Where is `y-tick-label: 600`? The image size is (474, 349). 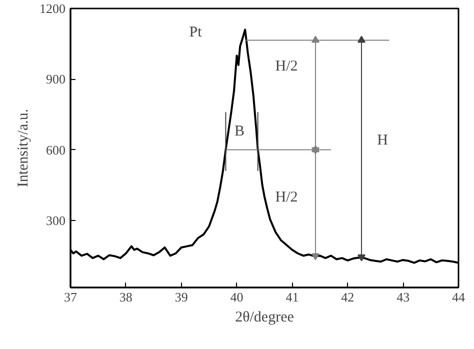 y-tick-label: 600 is located at coordinates (56, 150).